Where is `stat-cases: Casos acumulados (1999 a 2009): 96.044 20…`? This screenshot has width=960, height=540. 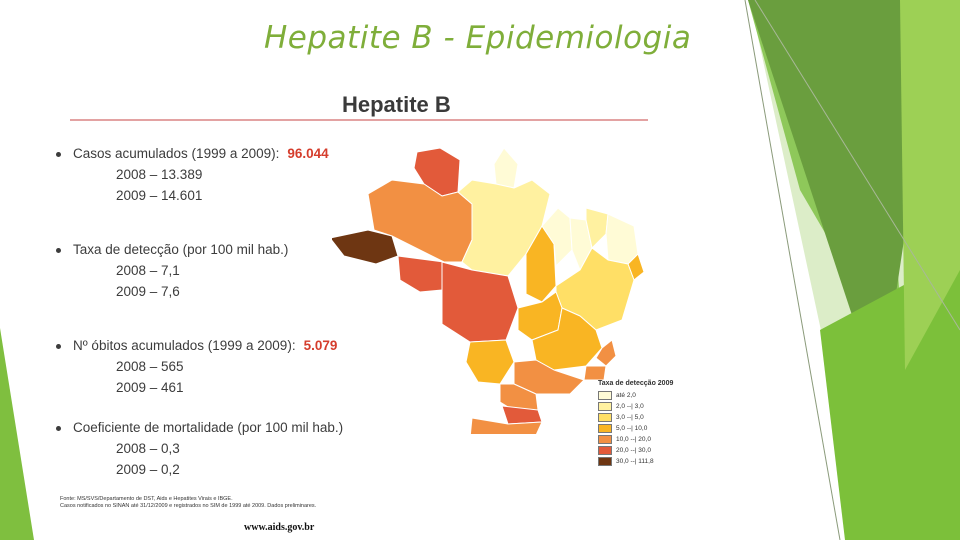
stat-cases: Casos acumulados (1999 a 2009): 96.044 20… is located at coordinates (221, 174).